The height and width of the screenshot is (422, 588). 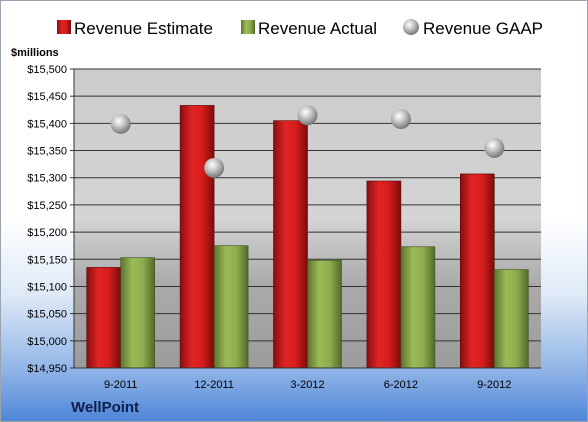 What do you see at coordinates (248, 27) in the screenshot?
I see `legend-swatch-actual` at bounding box center [248, 27].